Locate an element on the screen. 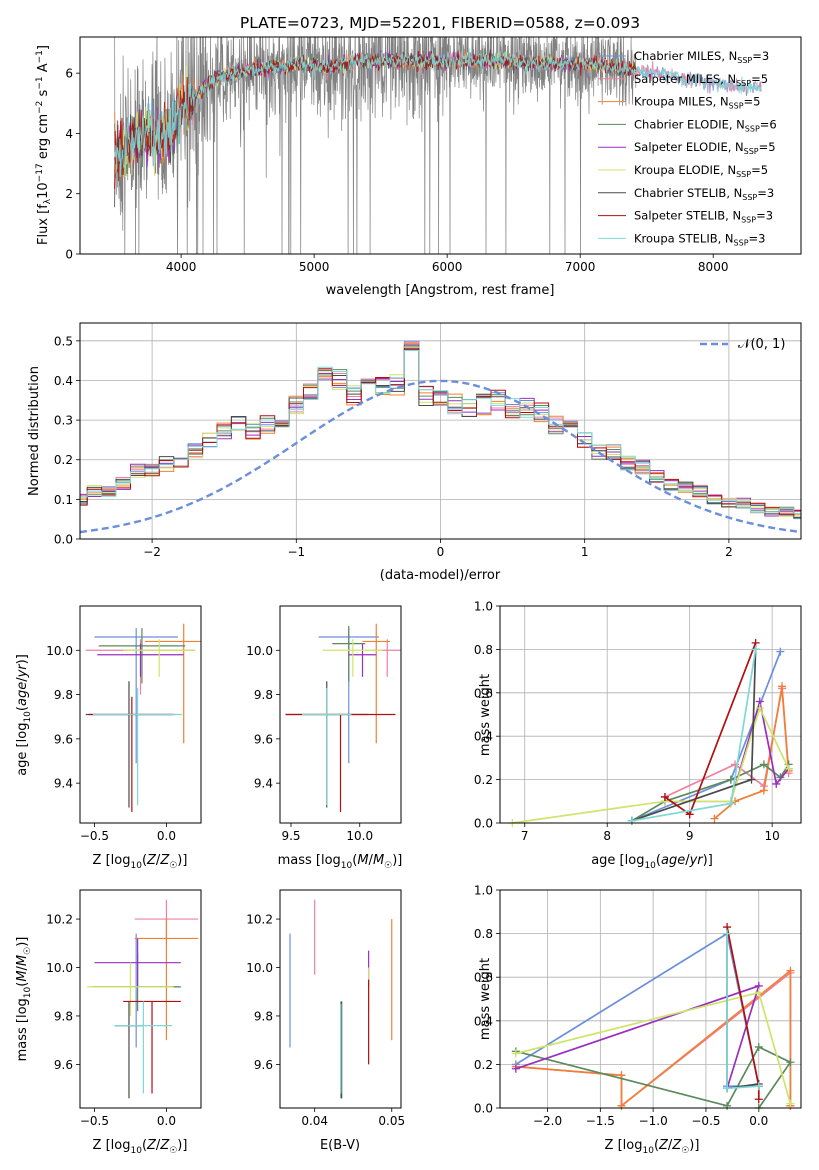 Image resolution: width=819 pixels, height=1170 pixels. y-tick-label: 1.0 is located at coordinates (483, 607).